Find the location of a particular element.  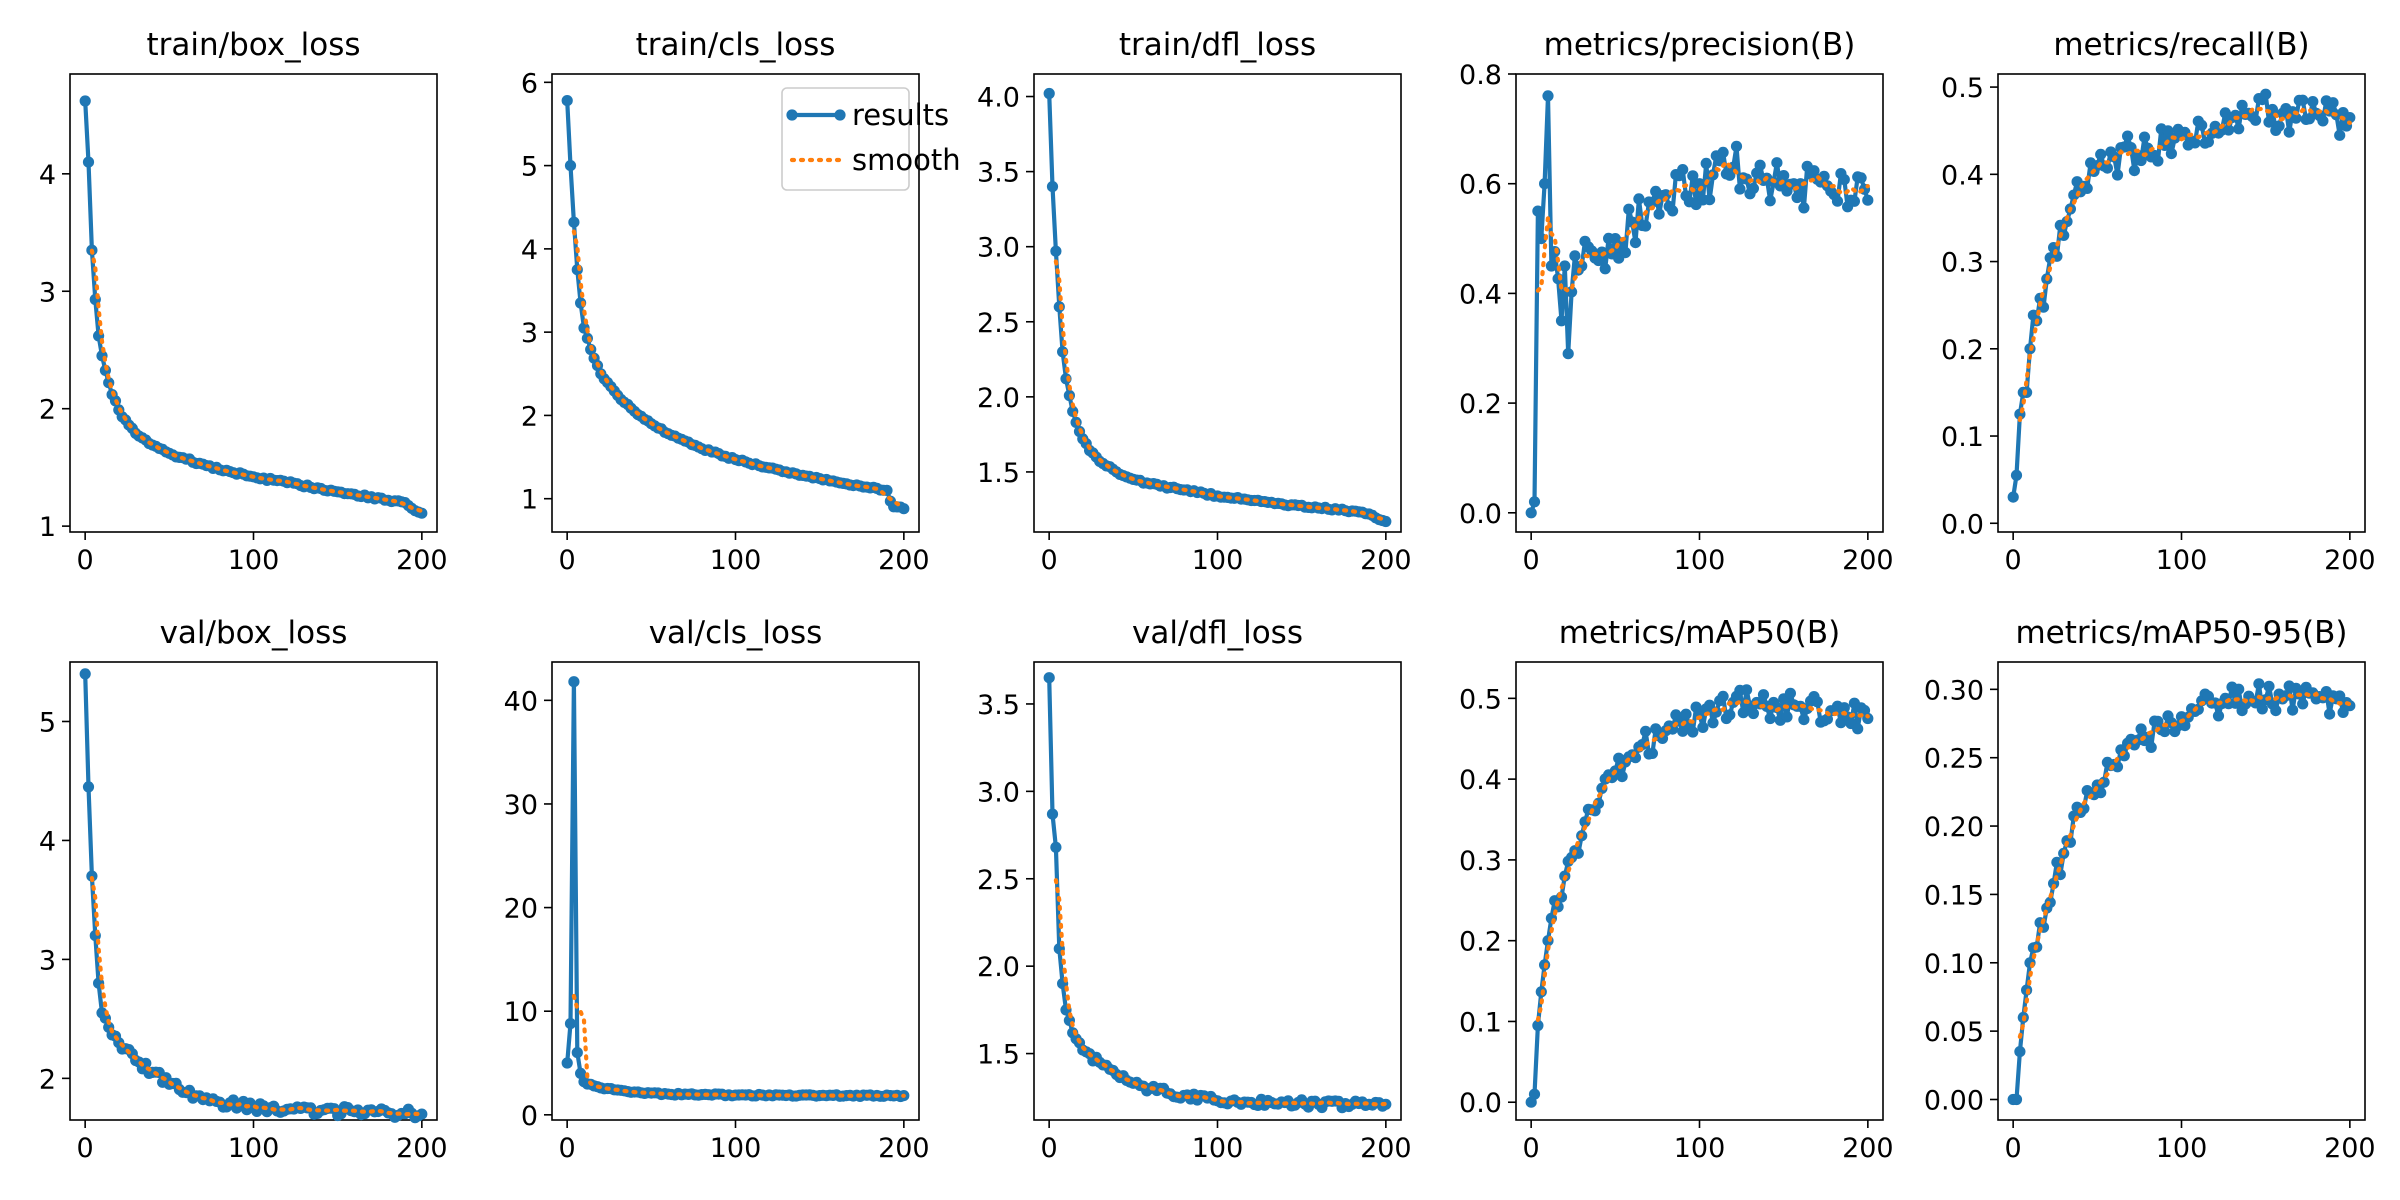

y-tick-label: 0.8 is located at coordinates (1480, 75).